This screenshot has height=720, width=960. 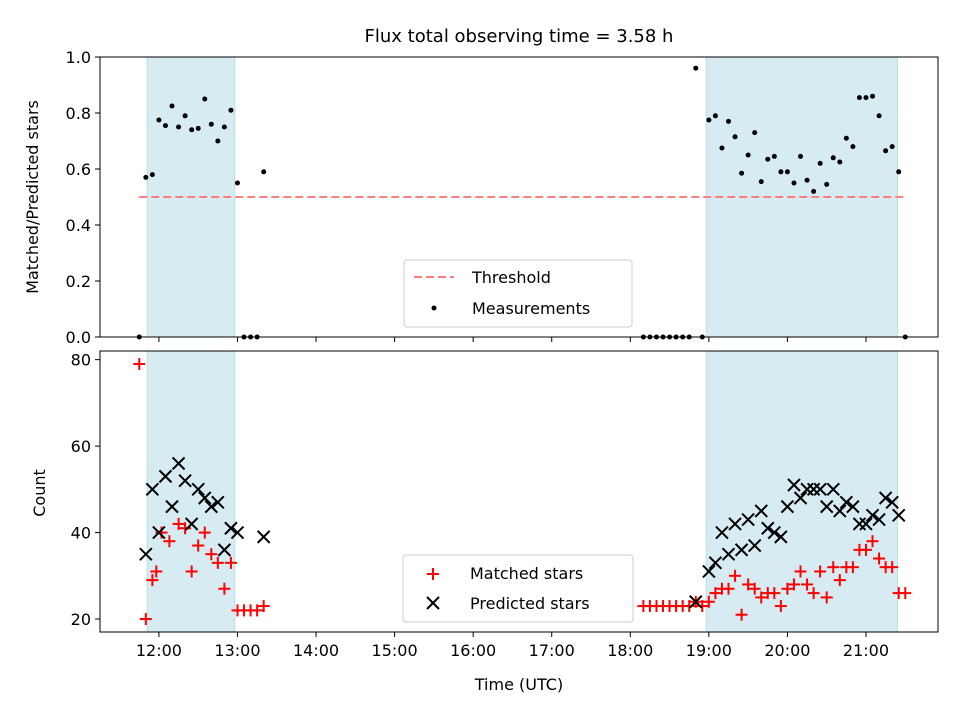 I want to click on legend-predicted-label: Predicted stars, so click(x=530, y=603).